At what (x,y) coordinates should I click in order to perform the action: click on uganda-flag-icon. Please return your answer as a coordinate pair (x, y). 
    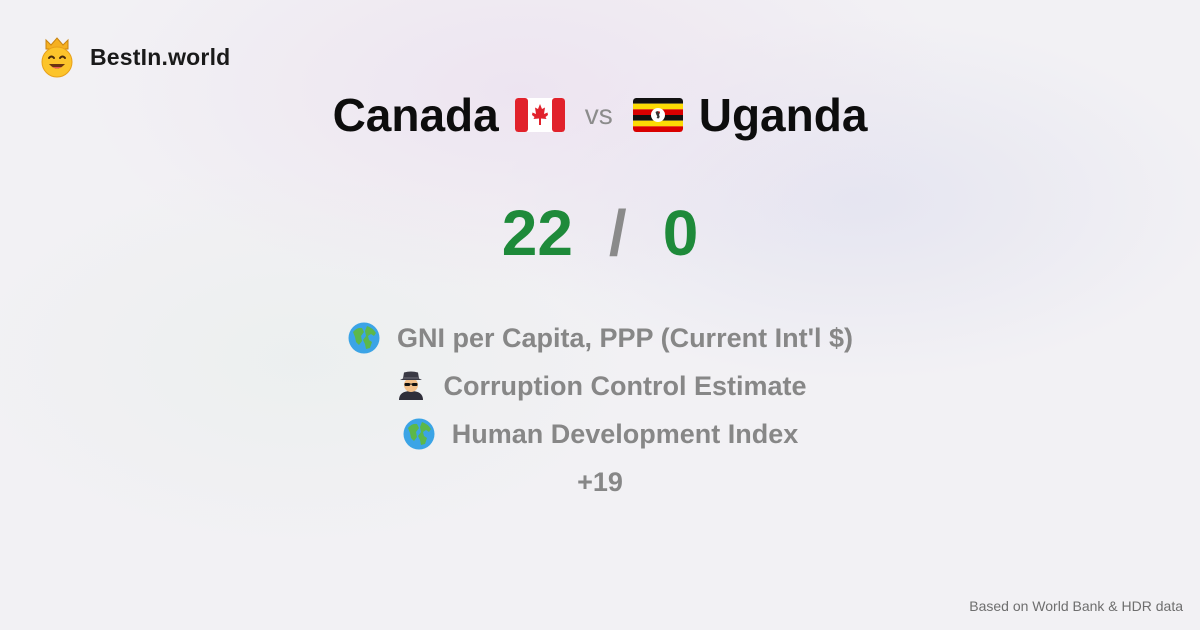
    Looking at the image, I should click on (658, 115).